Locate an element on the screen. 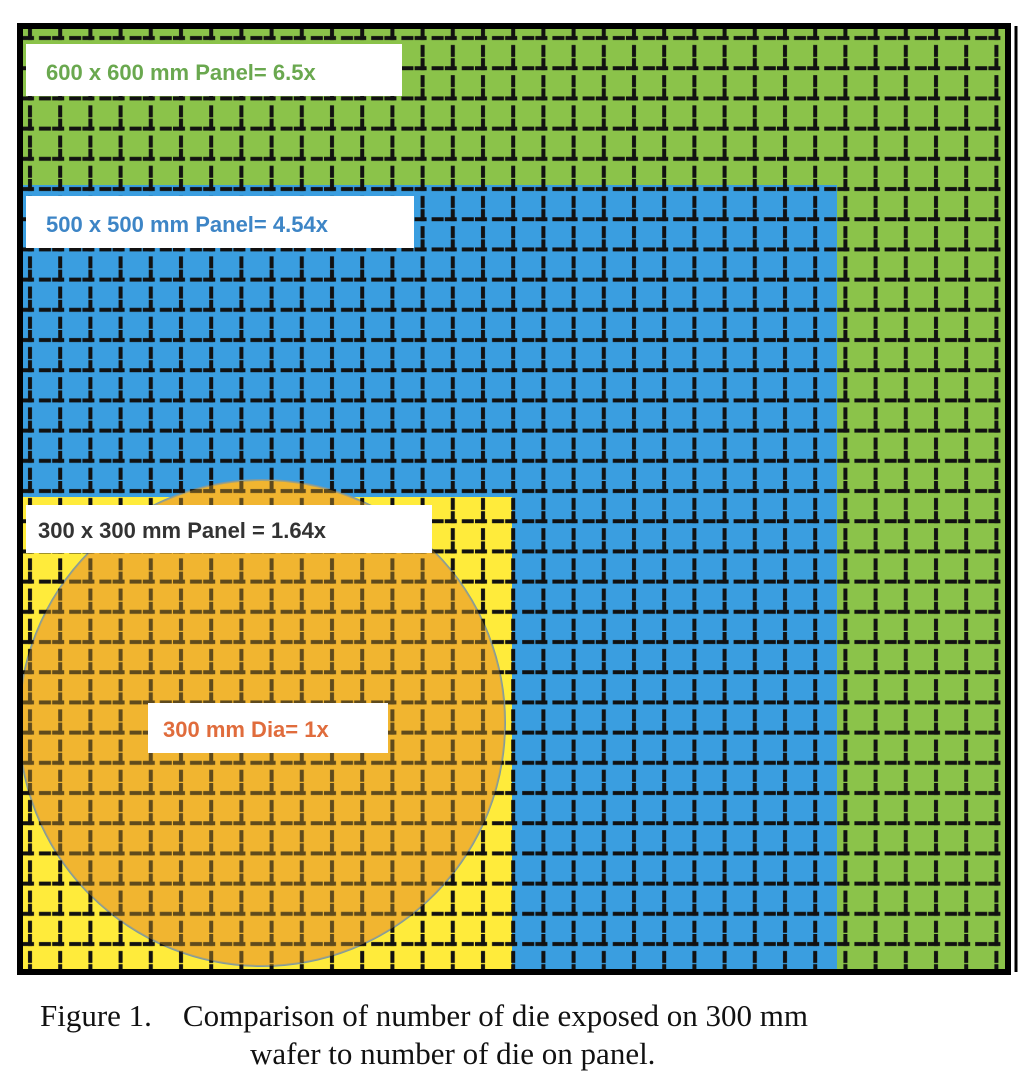 The height and width of the screenshot is (1084, 1034). label-panel-600: 600 x 600 mm Panel= 6.5x is located at coordinates (214, 70).